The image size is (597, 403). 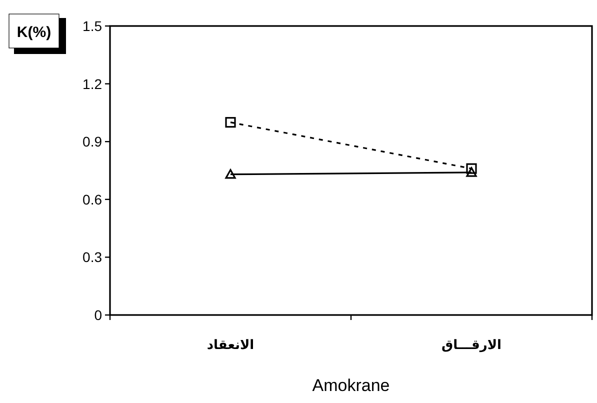 I want to click on x-tick-label: الانعقاد, so click(x=230, y=345).